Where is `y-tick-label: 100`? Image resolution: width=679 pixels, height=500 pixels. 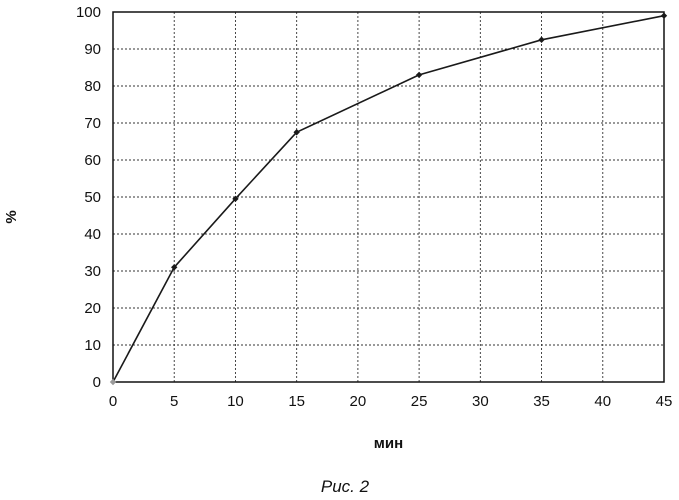
y-tick-label: 100 is located at coordinates (88, 12).